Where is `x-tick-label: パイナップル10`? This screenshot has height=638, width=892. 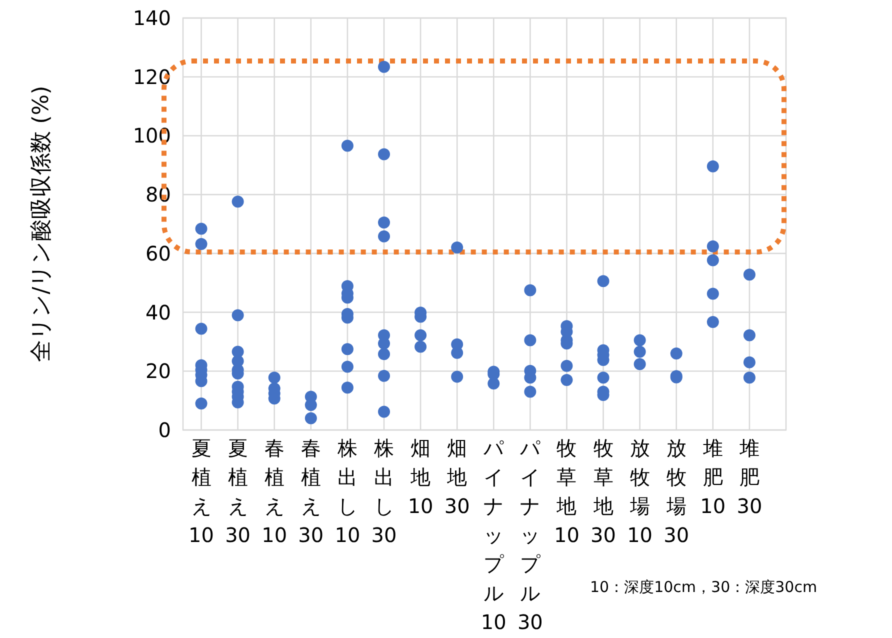 x-tick-label: パイナップル10 is located at coordinates (493, 535).